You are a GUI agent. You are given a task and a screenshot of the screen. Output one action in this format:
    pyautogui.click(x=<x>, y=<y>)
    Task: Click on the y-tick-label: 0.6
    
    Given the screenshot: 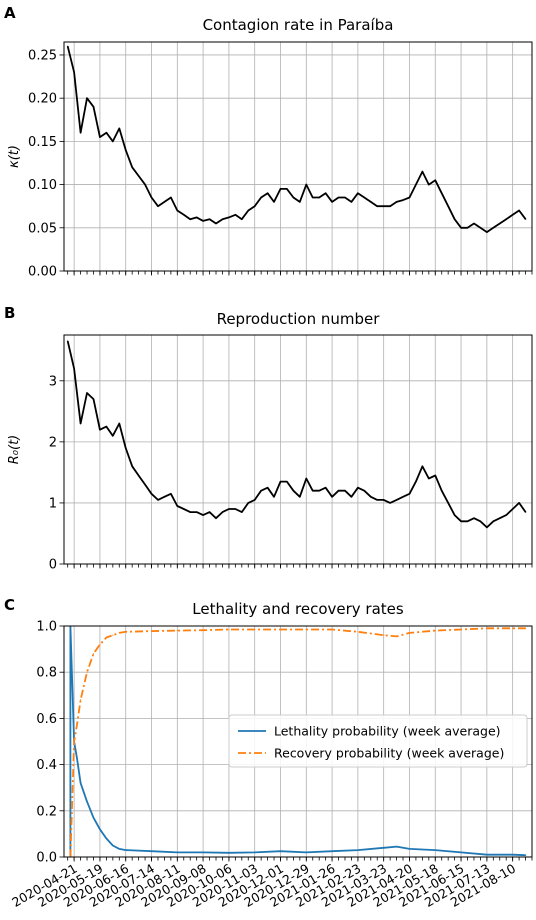 What is the action you would take?
    pyautogui.click(x=46, y=719)
    